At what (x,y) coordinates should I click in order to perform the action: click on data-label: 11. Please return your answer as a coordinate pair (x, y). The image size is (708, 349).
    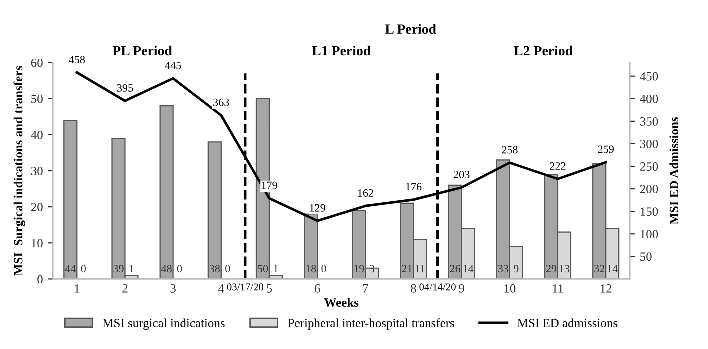
    Looking at the image, I should click on (420, 269).